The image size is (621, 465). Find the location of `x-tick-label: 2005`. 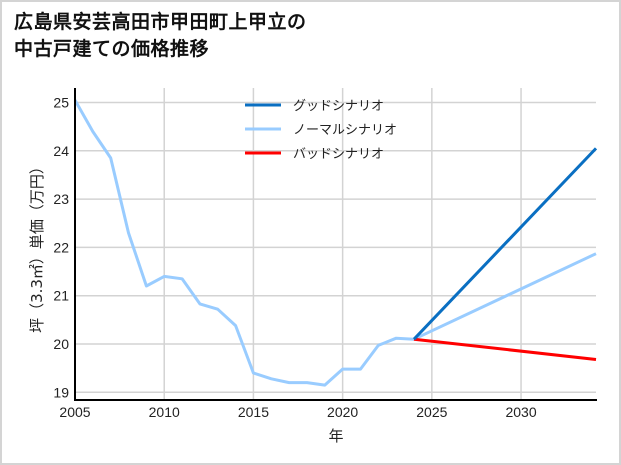

x-tick-label: 2005 is located at coordinates (74, 412).